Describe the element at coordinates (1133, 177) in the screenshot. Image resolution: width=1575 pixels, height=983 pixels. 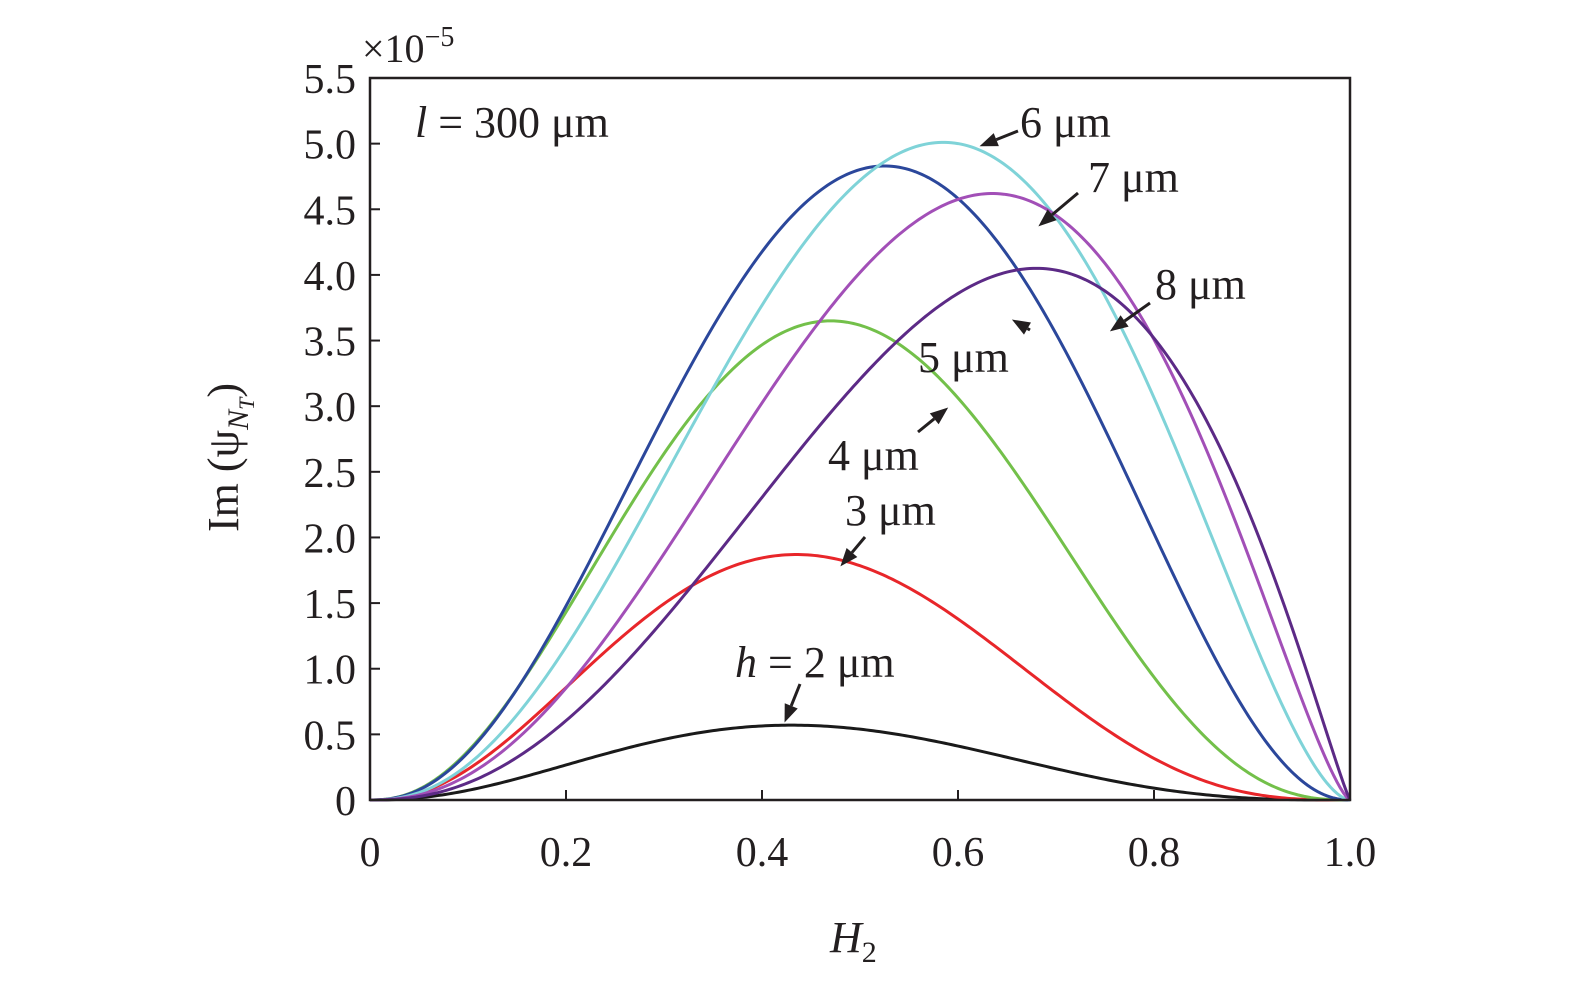
I see `curve-label: 7 μm` at that location.